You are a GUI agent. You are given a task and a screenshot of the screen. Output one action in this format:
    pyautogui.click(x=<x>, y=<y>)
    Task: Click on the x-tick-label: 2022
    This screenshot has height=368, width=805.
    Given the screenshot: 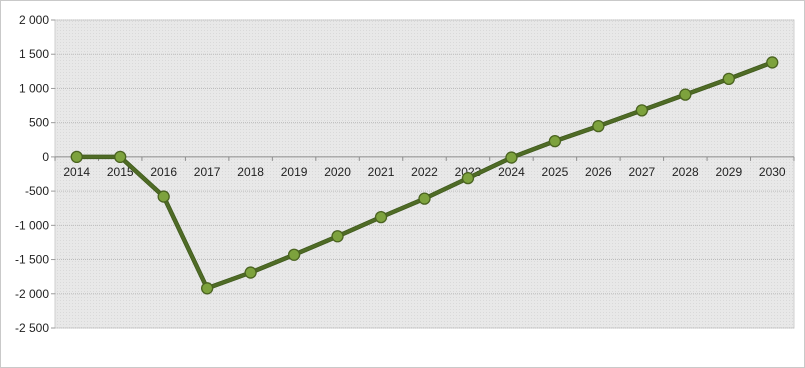 What is the action you would take?
    pyautogui.click(x=424, y=172)
    